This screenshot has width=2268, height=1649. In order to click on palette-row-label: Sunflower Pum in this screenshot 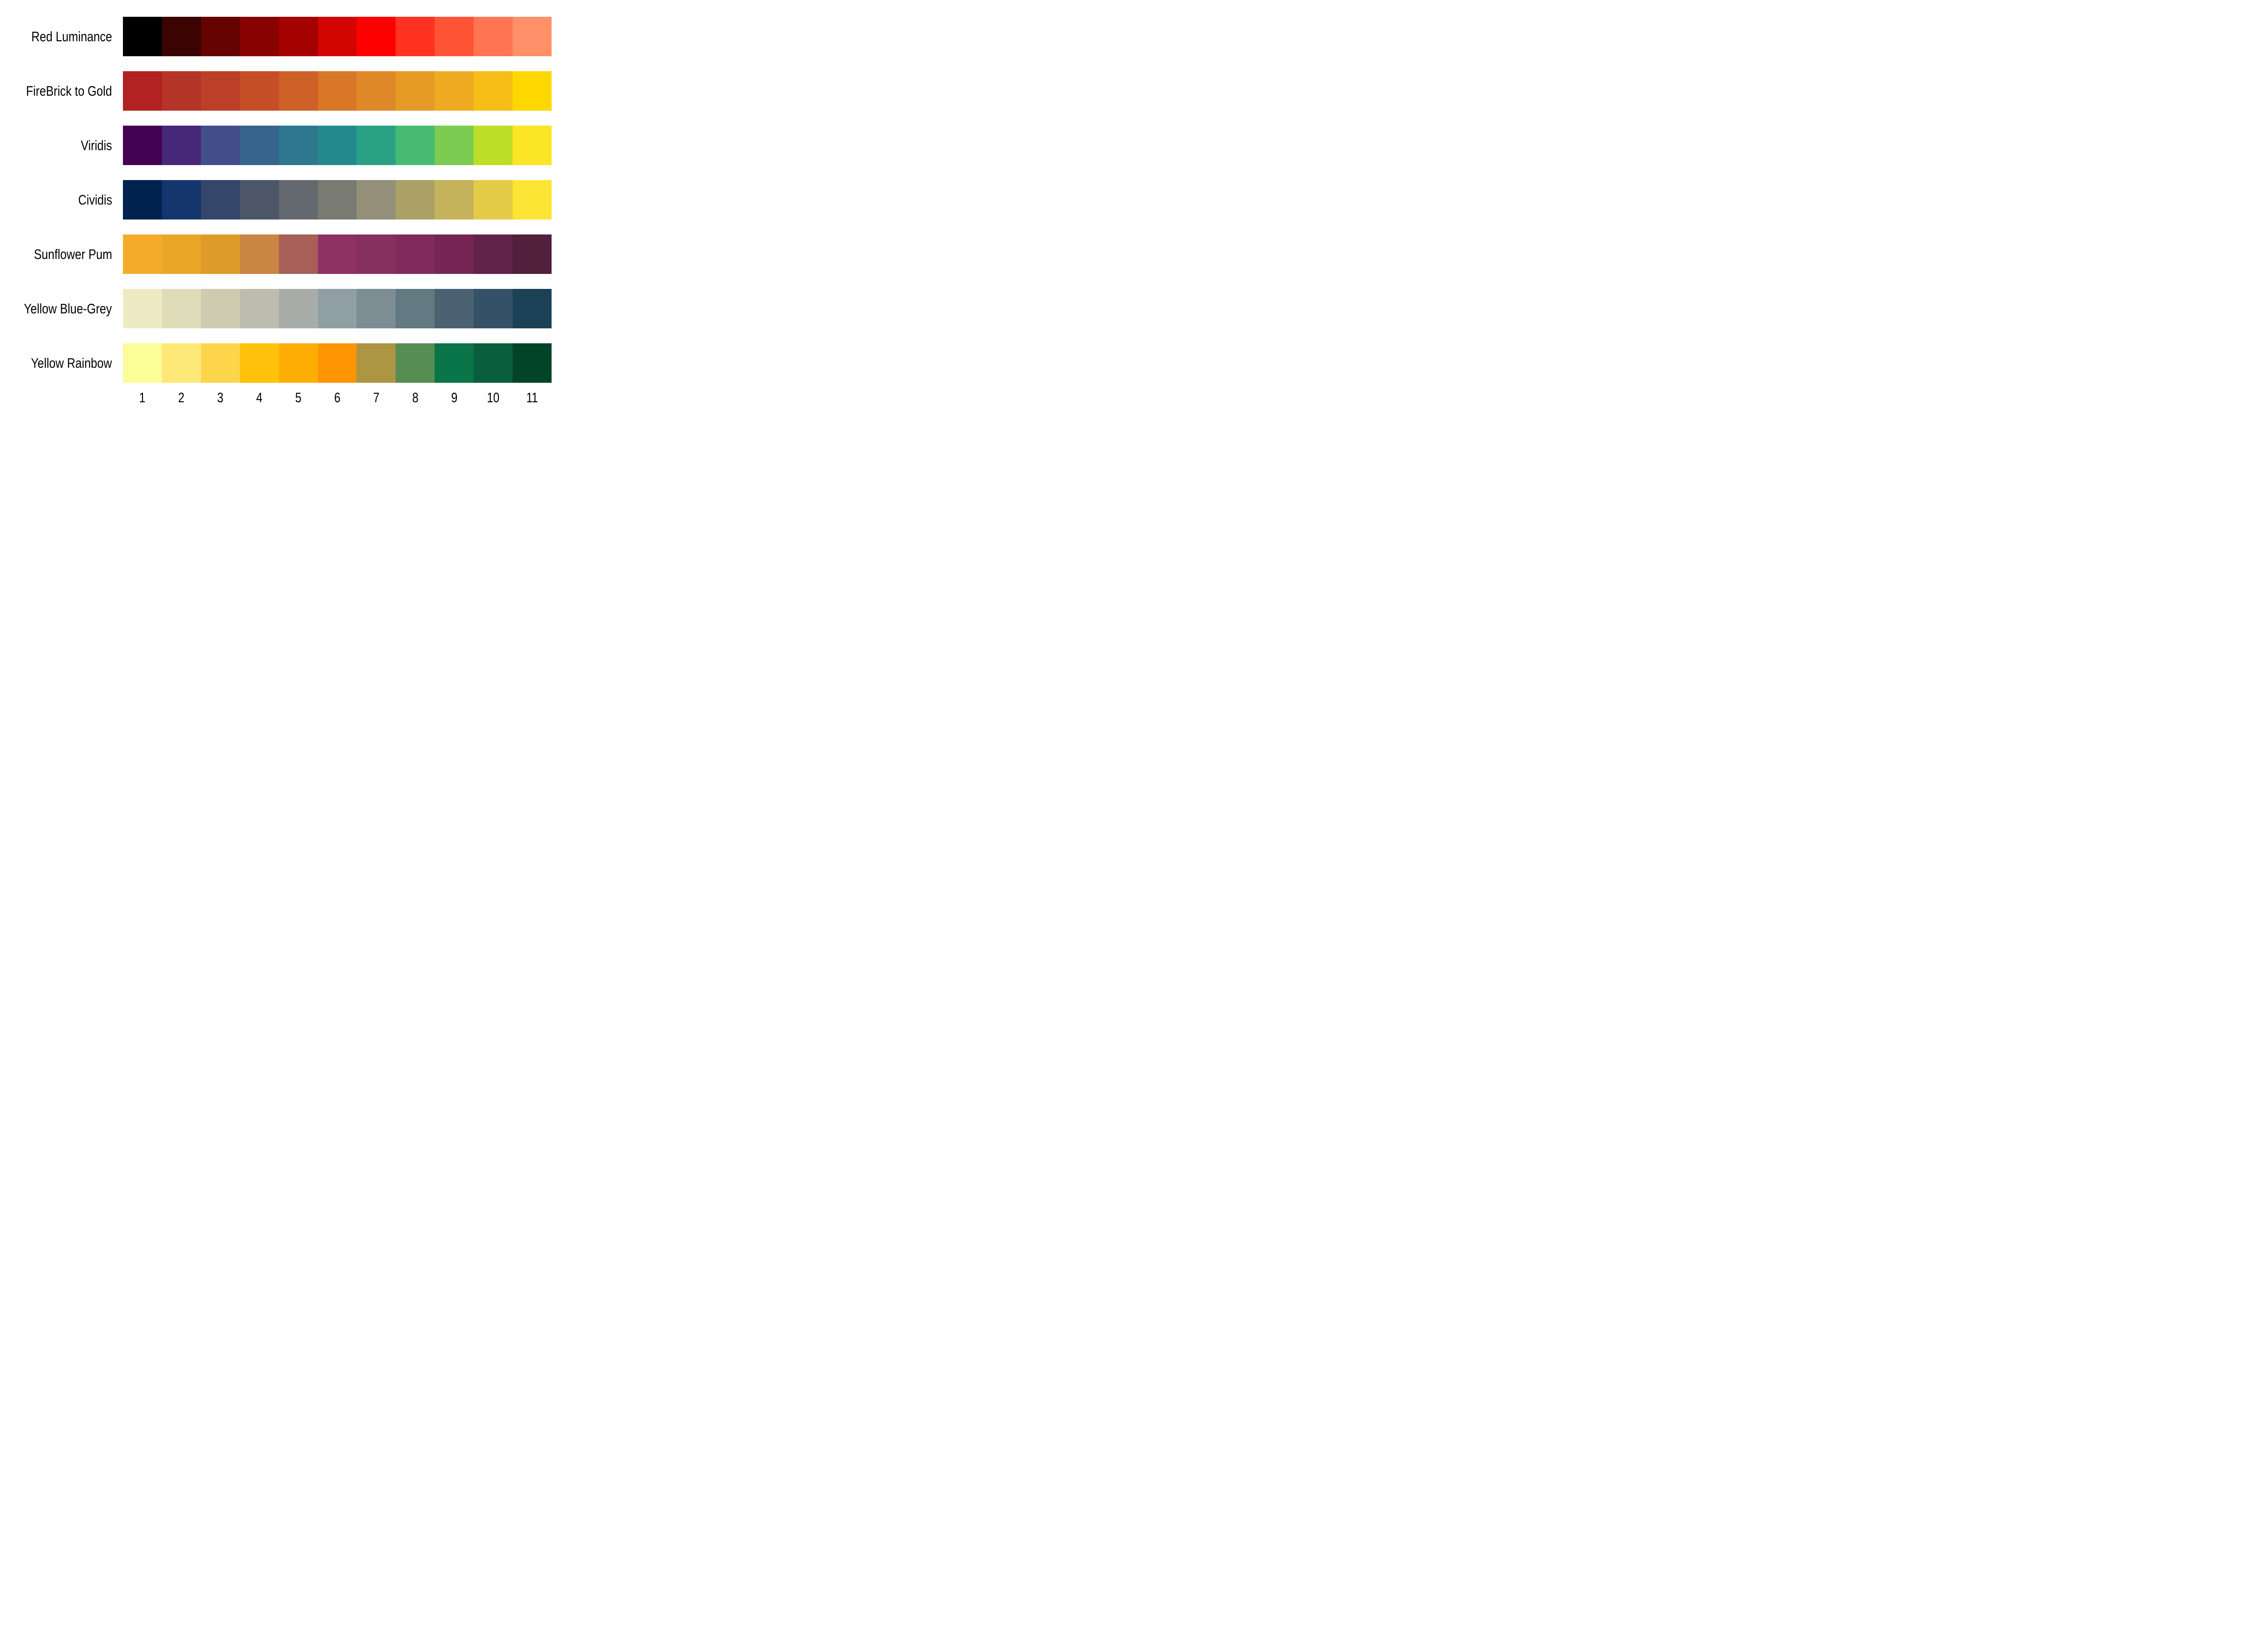, I will do `click(61, 254)`.